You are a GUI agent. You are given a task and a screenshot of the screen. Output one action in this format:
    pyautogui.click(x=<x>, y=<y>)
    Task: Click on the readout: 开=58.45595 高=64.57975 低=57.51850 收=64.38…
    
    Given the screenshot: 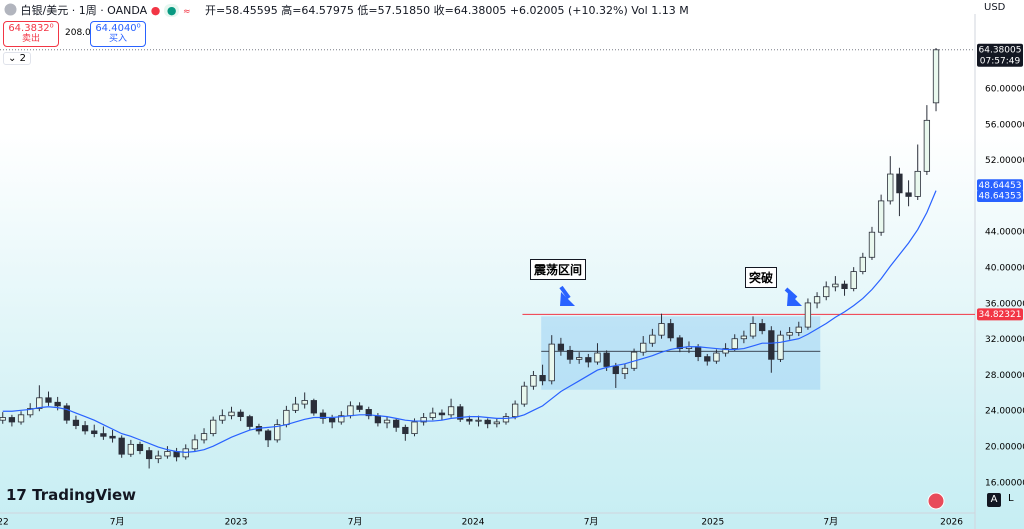 What is the action you would take?
    pyautogui.click(x=447, y=10)
    